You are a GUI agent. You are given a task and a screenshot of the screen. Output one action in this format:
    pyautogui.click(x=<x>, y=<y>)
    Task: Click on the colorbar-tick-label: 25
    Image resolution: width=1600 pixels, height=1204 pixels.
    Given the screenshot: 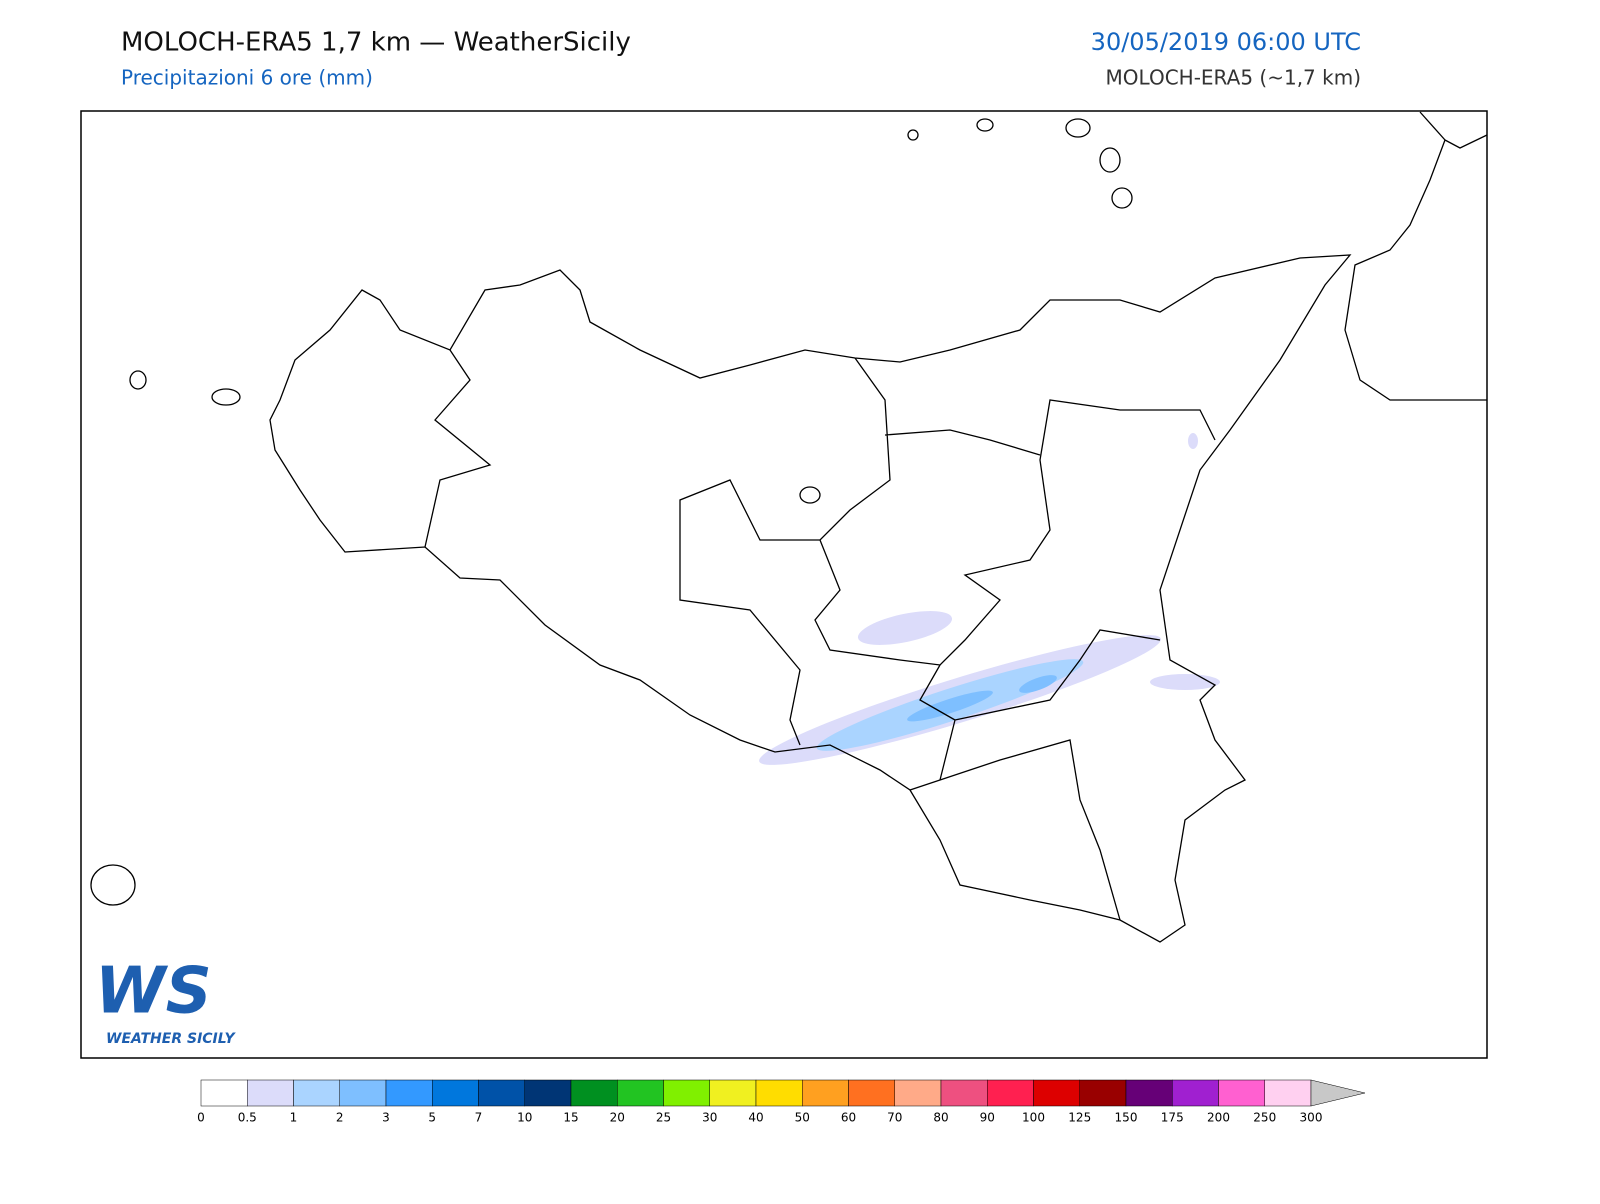 What is the action you would take?
    pyautogui.click(x=663, y=1118)
    